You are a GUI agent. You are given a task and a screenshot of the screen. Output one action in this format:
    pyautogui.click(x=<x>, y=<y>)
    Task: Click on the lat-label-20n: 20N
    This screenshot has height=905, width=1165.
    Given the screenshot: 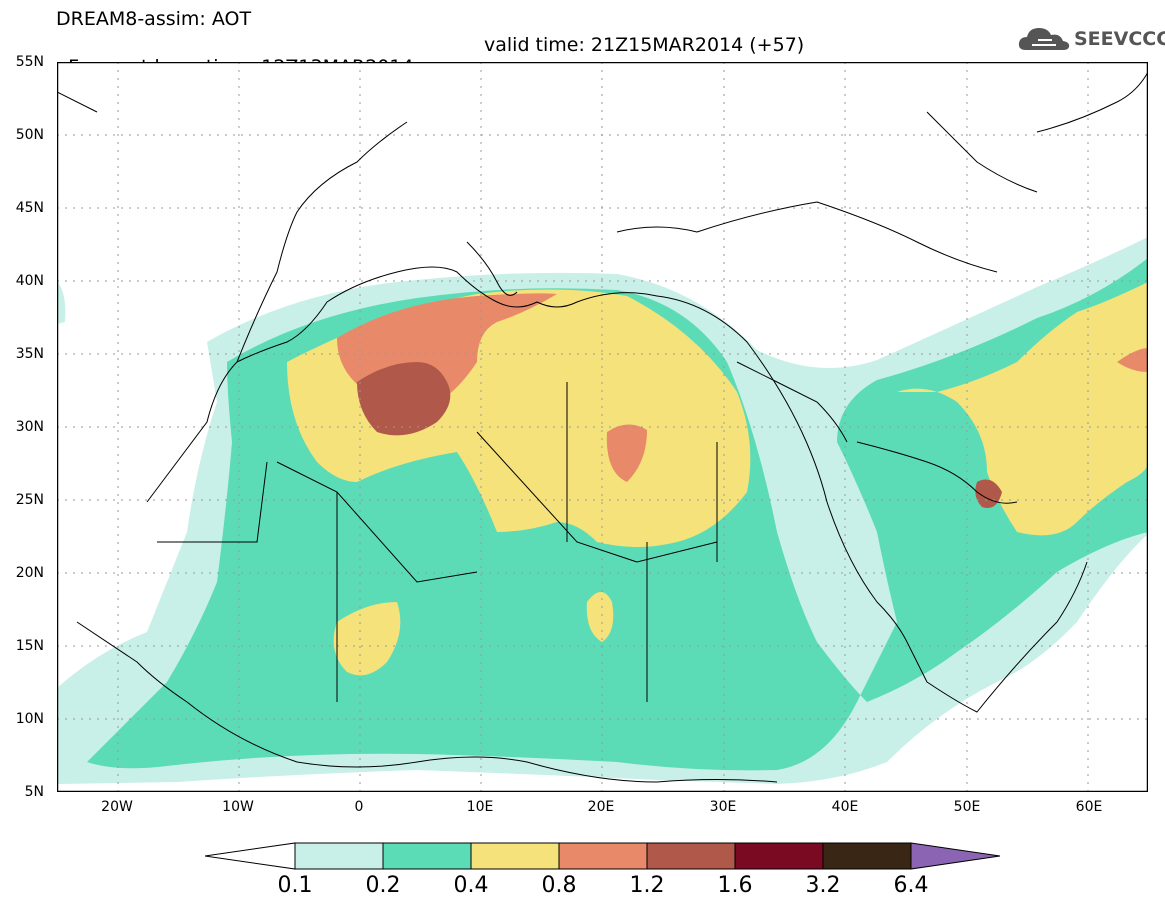 What is the action you would take?
    pyautogui.click(x=29, y=573)
    